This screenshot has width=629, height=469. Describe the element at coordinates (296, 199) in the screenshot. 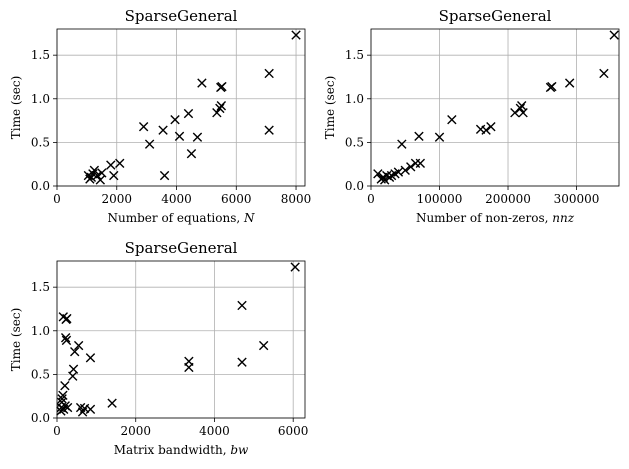

I see `x-tick-label: 8000` at that location.